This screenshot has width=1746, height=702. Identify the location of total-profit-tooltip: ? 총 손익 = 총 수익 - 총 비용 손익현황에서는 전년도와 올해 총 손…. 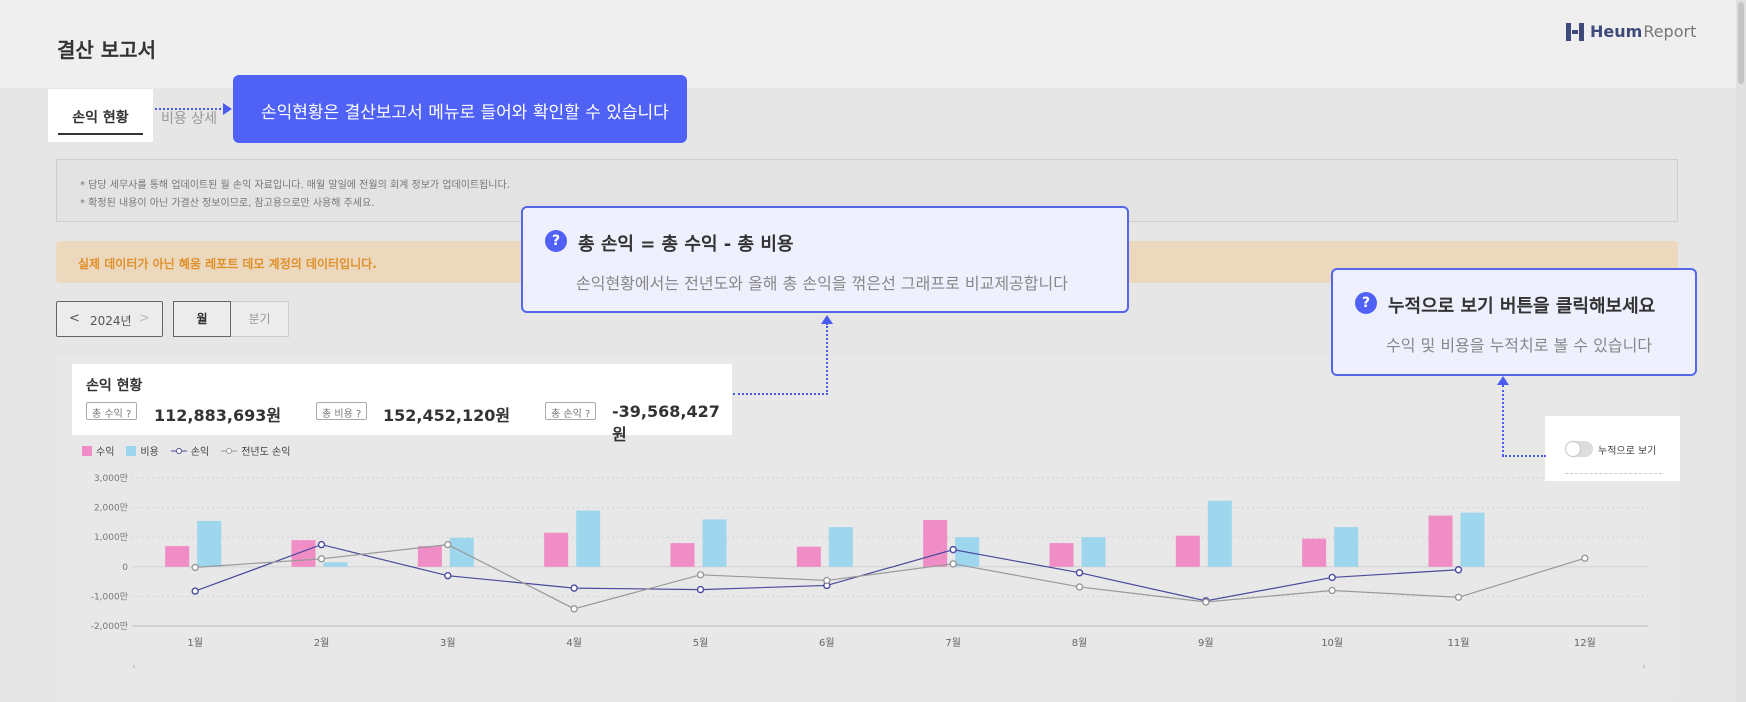
(825, 259).